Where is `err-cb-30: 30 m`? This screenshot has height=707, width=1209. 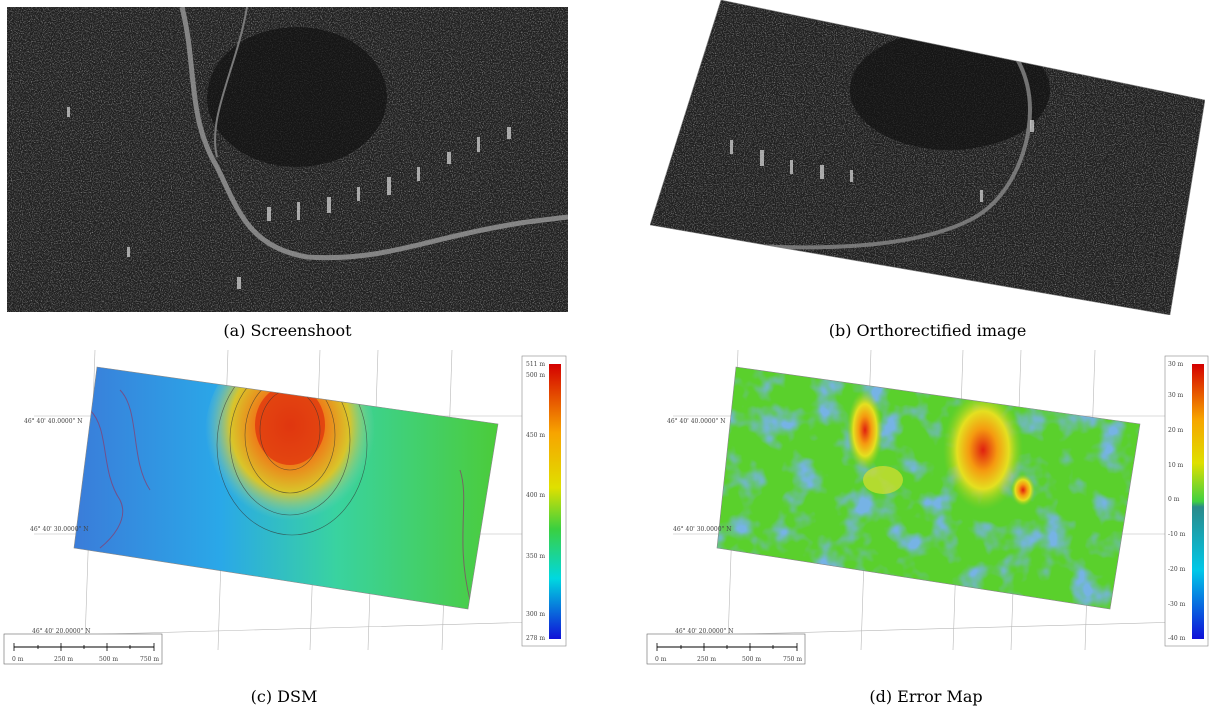 err-cb-30: 30 m is located at coordinates (1176, 395).